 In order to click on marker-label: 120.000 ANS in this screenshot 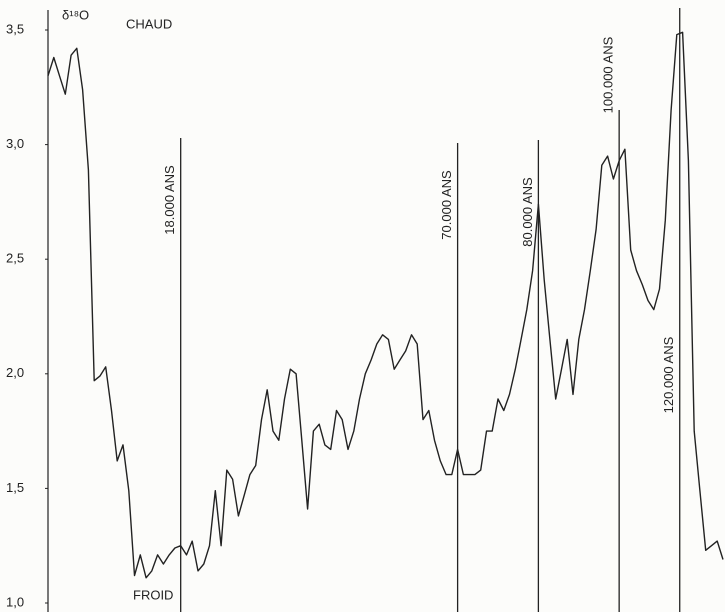, I will do `click(668, 374)`.